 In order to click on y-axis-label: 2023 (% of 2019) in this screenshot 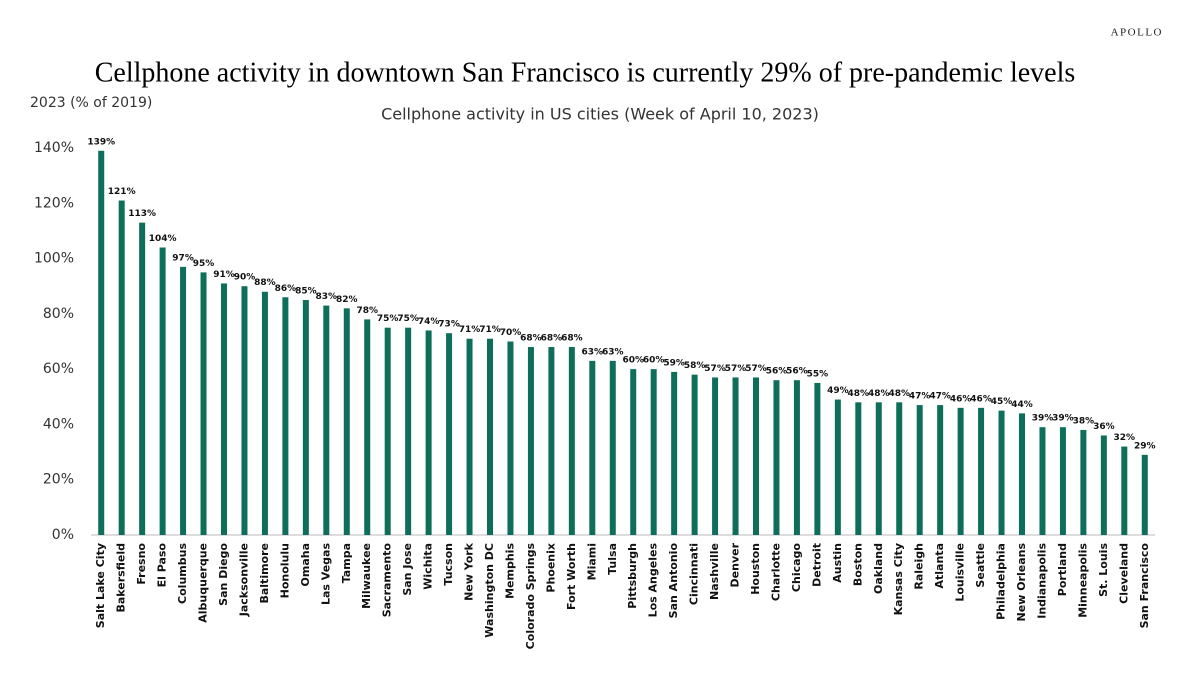, I will do `click(91, 103)`.